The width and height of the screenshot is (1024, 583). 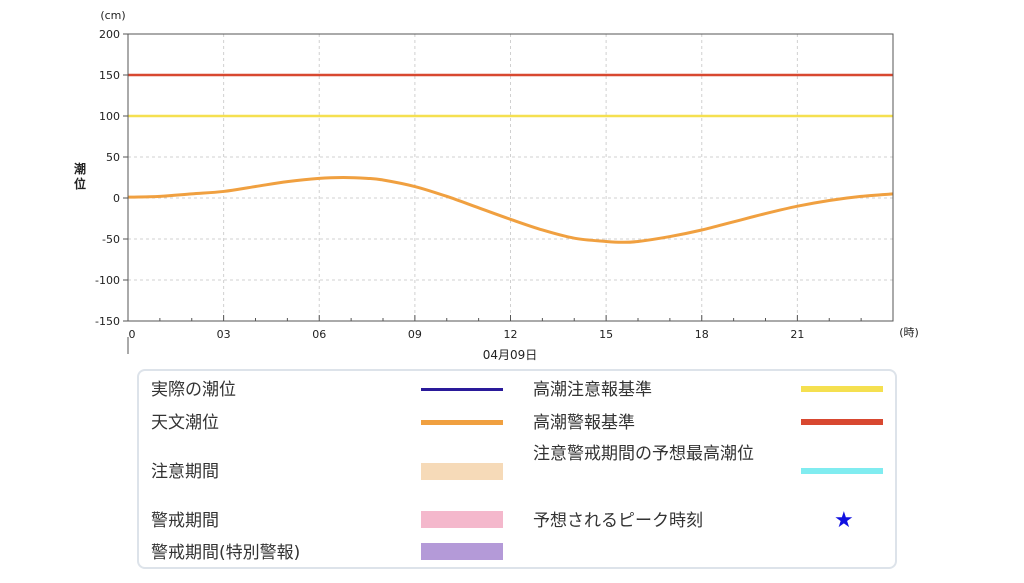 What do you see at coordinates (226, 553) in the screenshot?
I see `legend-label-special-warning-period: 警戒期間(特別警報)` at bounding box center [226, 553].